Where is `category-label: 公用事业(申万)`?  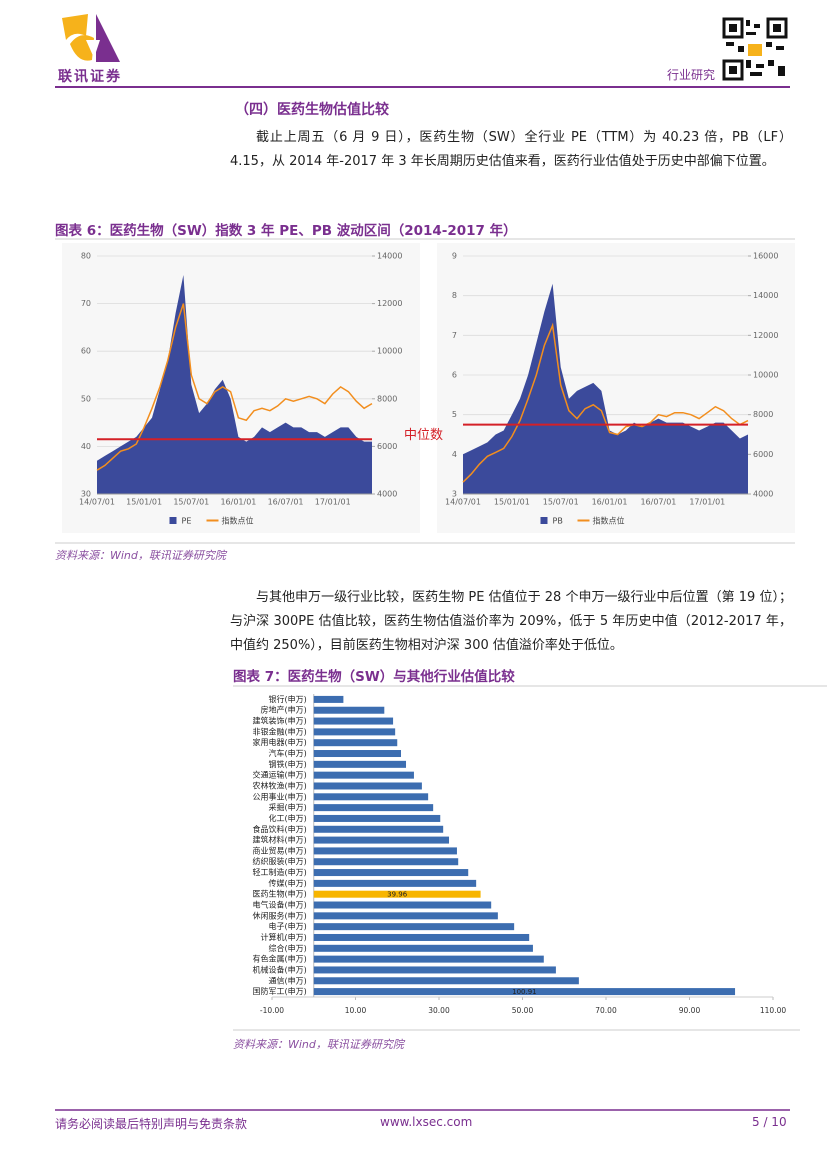 category-label: 公用事业(申万) is located at coordinates (280, 796).